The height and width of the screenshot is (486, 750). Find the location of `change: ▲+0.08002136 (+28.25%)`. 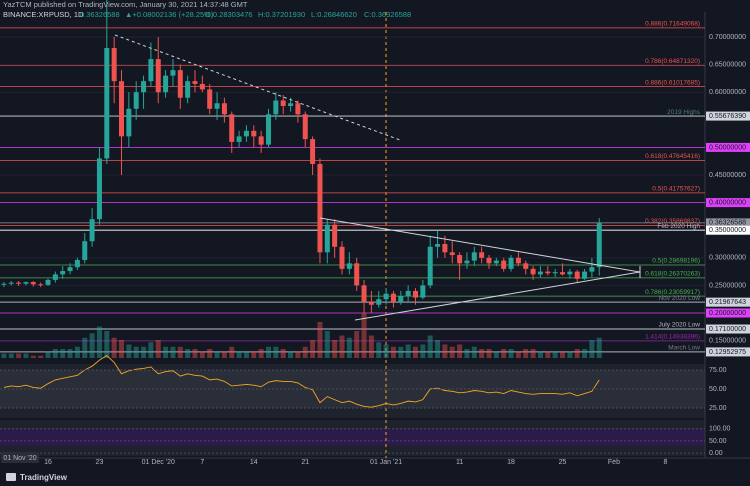

change: ▲+0.08002136 (+28.25%) is located at coordinates (169, 14).